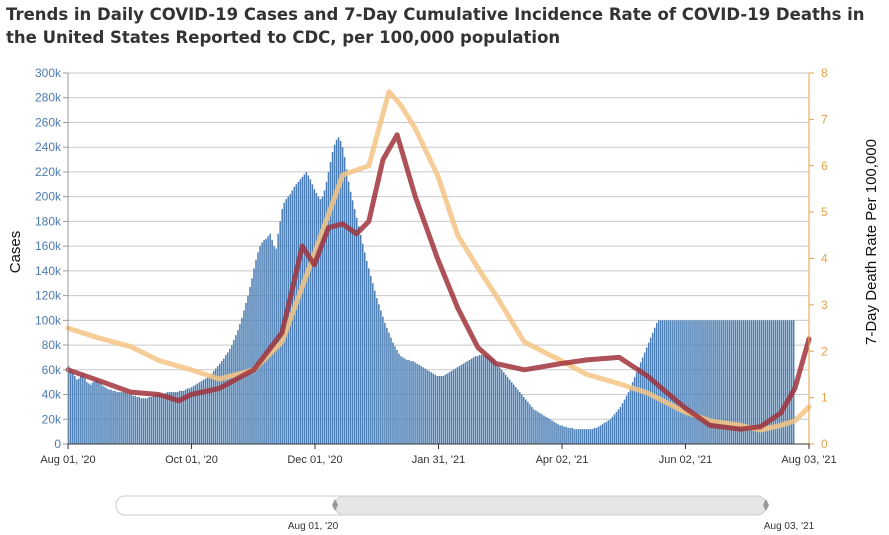  What do you see at coordinates (313, 526) in the screenshot?
I see `navigator-start-label: Aug 01, '20` at bounding box center [313, 526].